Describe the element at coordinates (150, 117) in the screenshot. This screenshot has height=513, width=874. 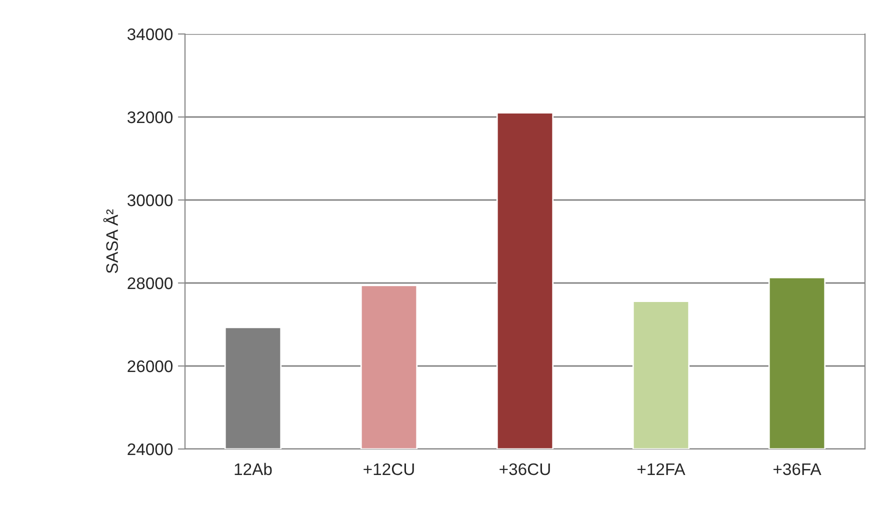
I see `y-tick-label: 32000` at that location.